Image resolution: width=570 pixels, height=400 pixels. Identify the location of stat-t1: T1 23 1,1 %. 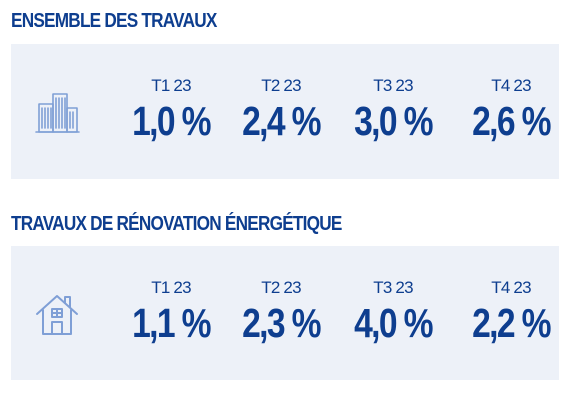
(171, 312).